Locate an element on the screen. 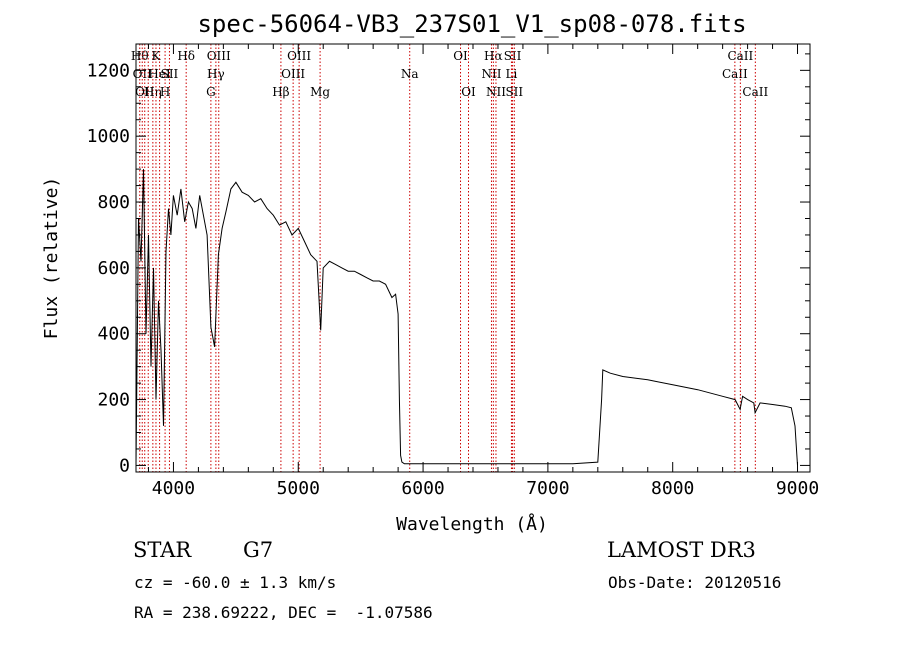 The height and width of the screenshot is (649, 900). redshift-velocity: cz = -60.0 ± 1.3 km/s is located at coordinates (235, 582).